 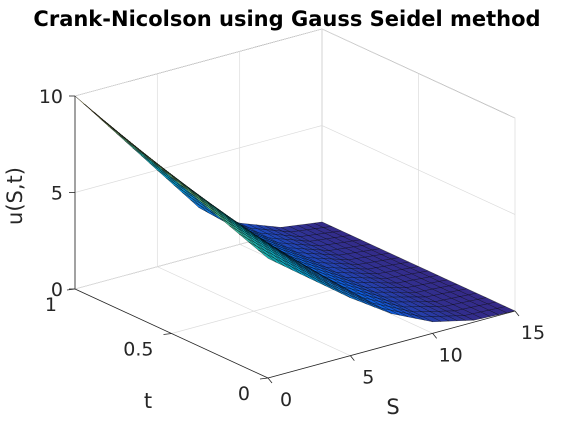 I want to click on y-tick-label: 1, so click(x=51, y=305).